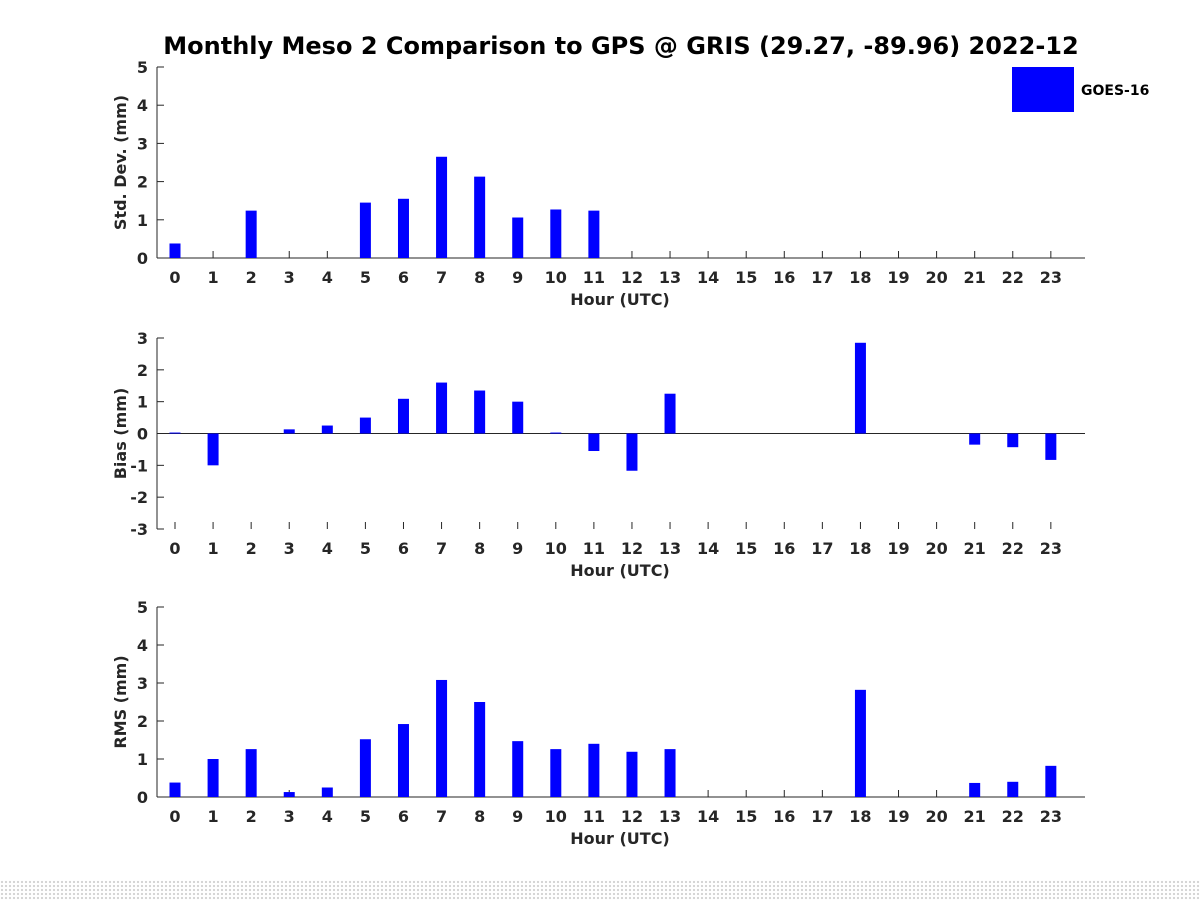 The image size is (1200, 900). Describe the element at coordinates (139, 529) in the screenshot. I see `y-tick-label: -3` at that location.